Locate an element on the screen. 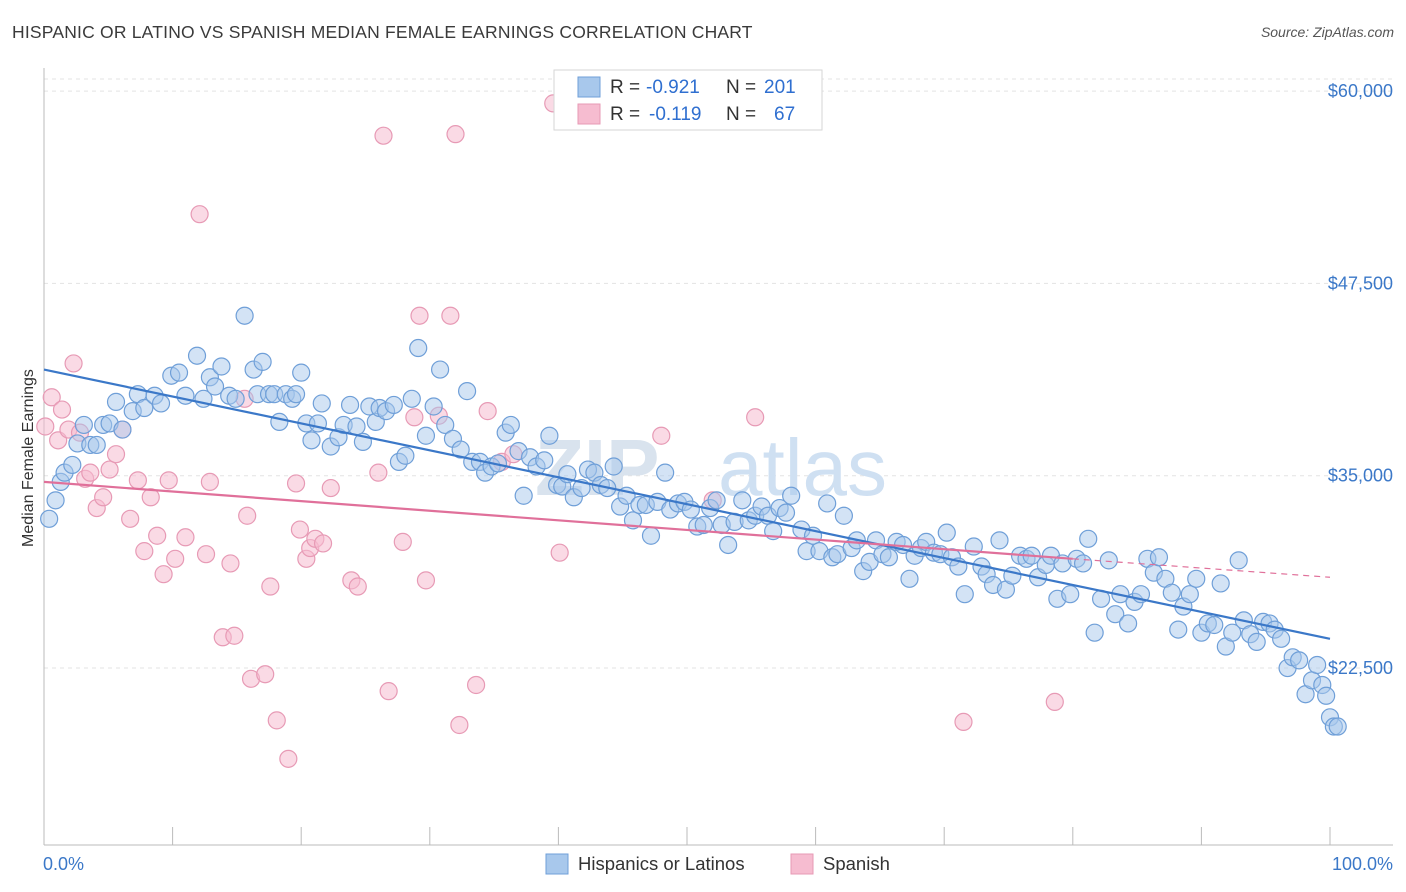 The height and width of the screenshot is (892, 1406). y-tick-labels: $22,500 $35,000 $47,500 $60,000 is located at coordinates (1360, 379).